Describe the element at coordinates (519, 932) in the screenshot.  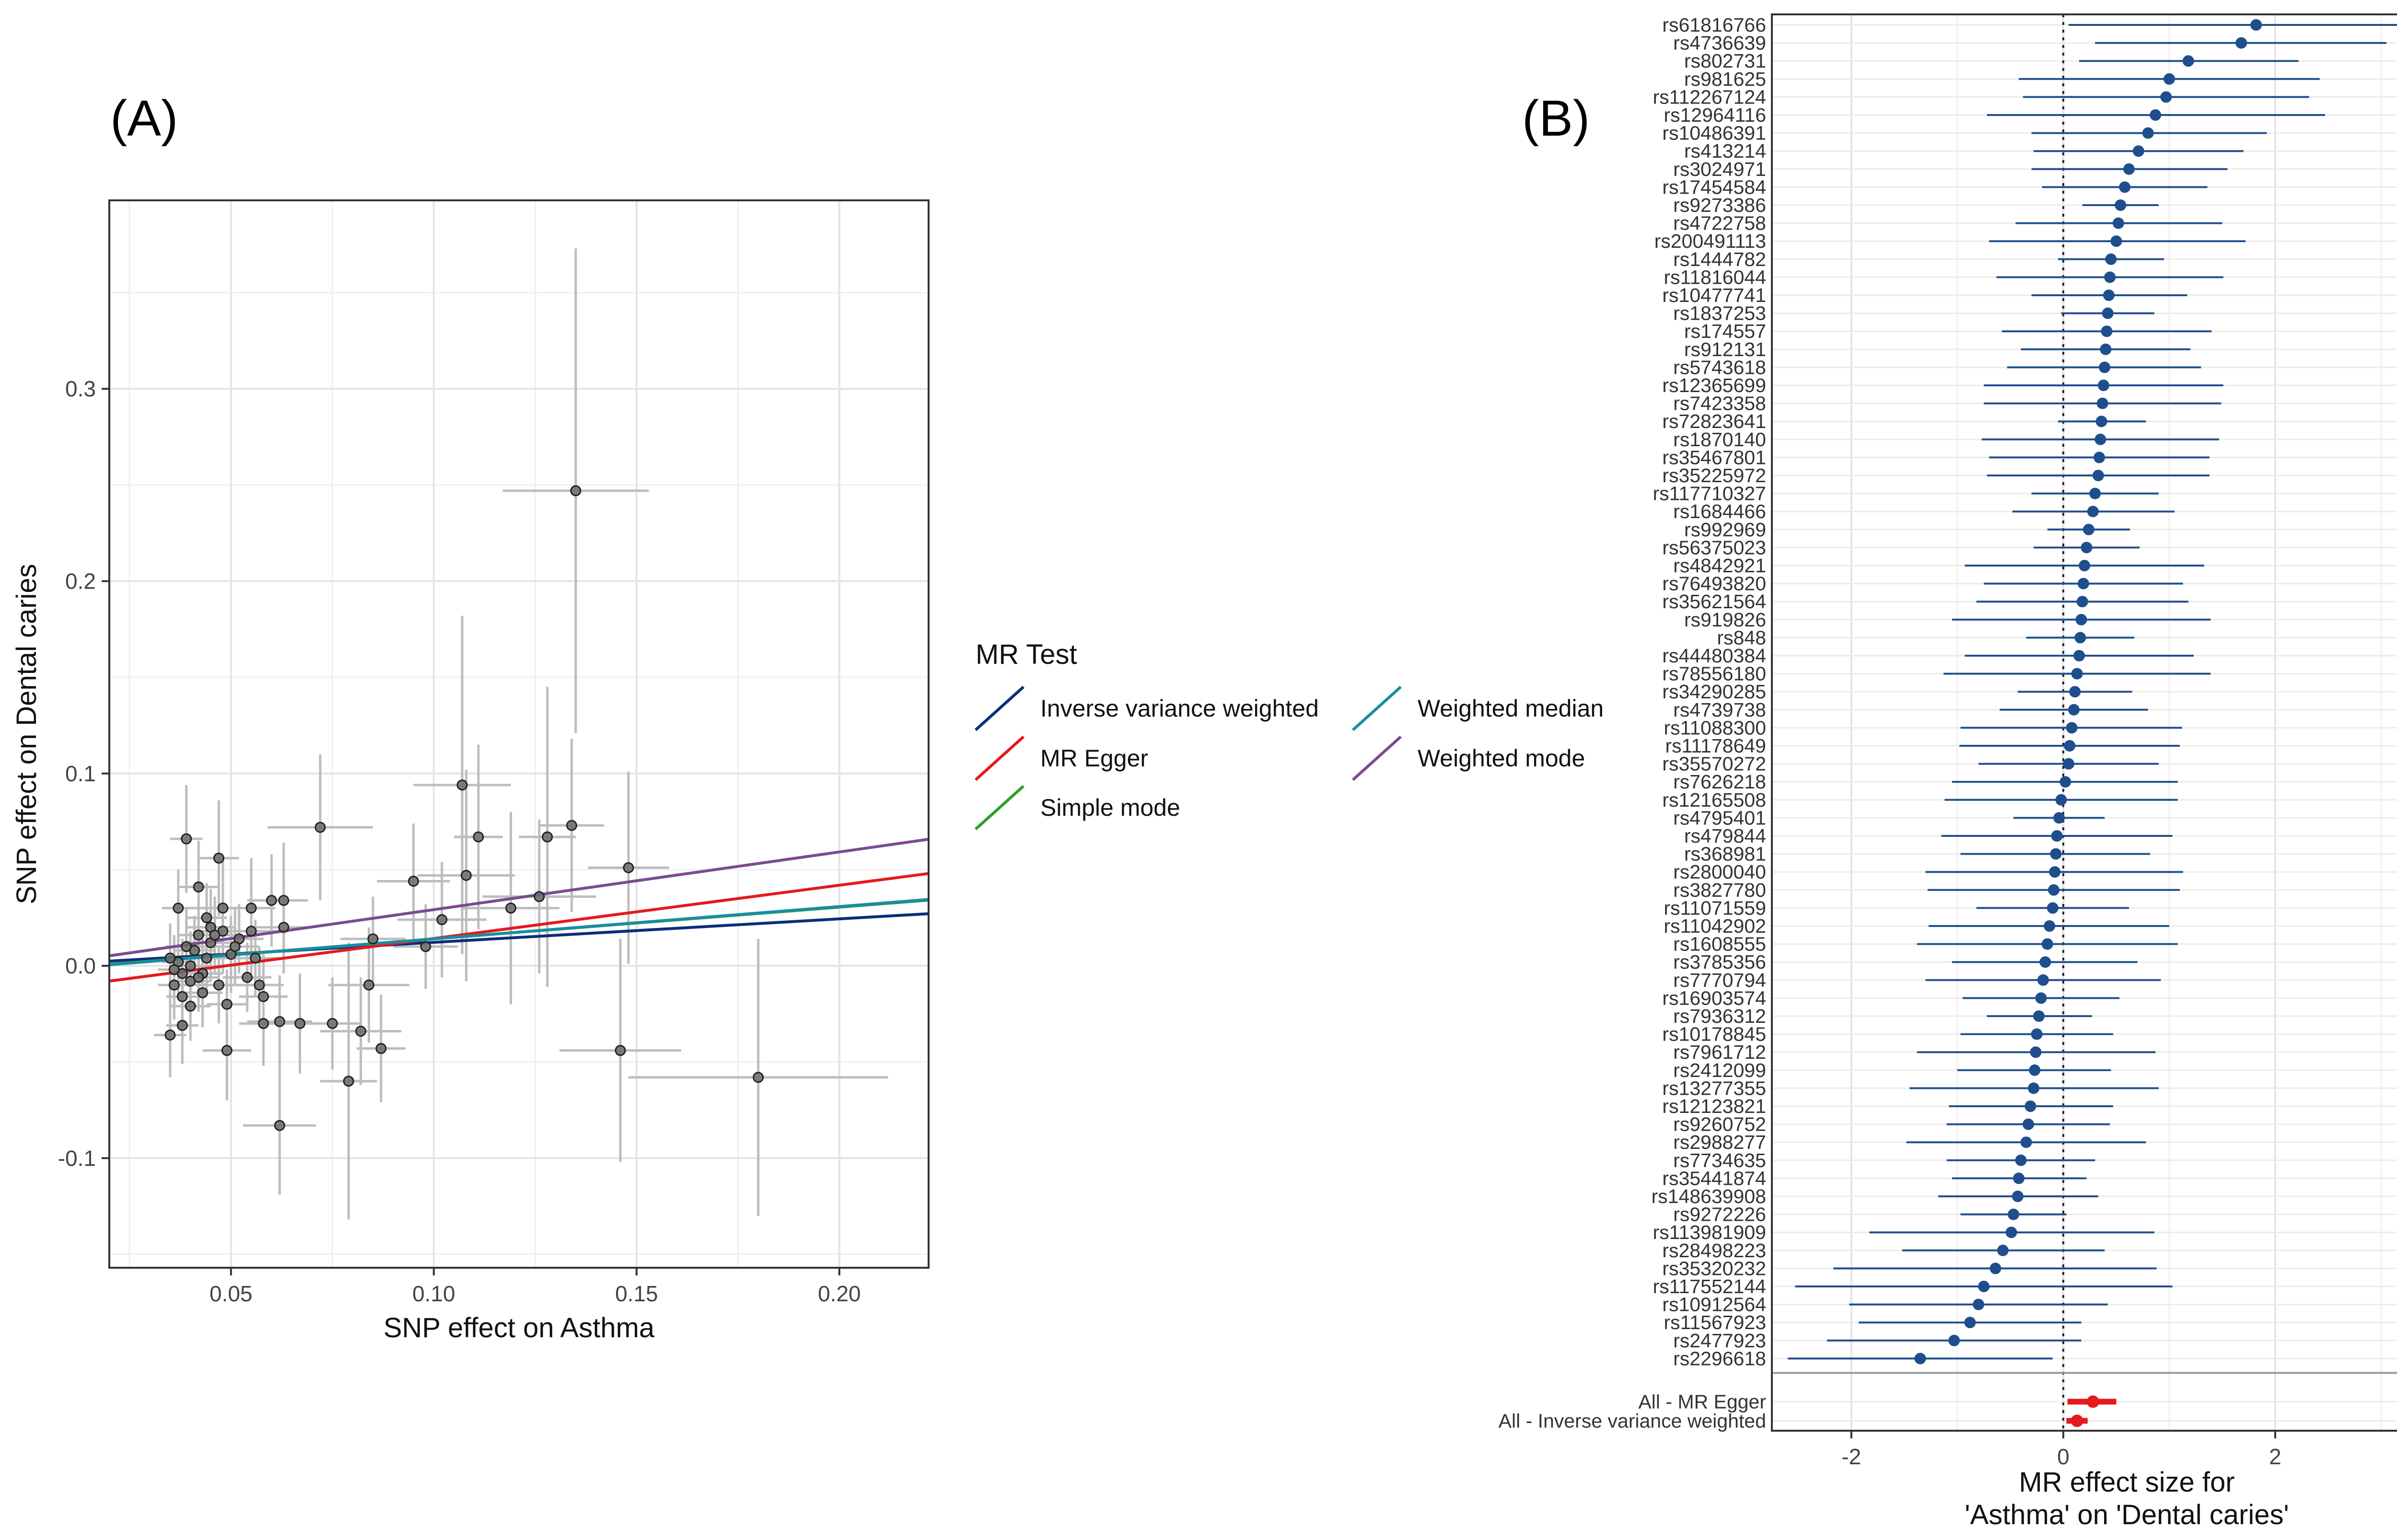
I see `regression-line` at that location.